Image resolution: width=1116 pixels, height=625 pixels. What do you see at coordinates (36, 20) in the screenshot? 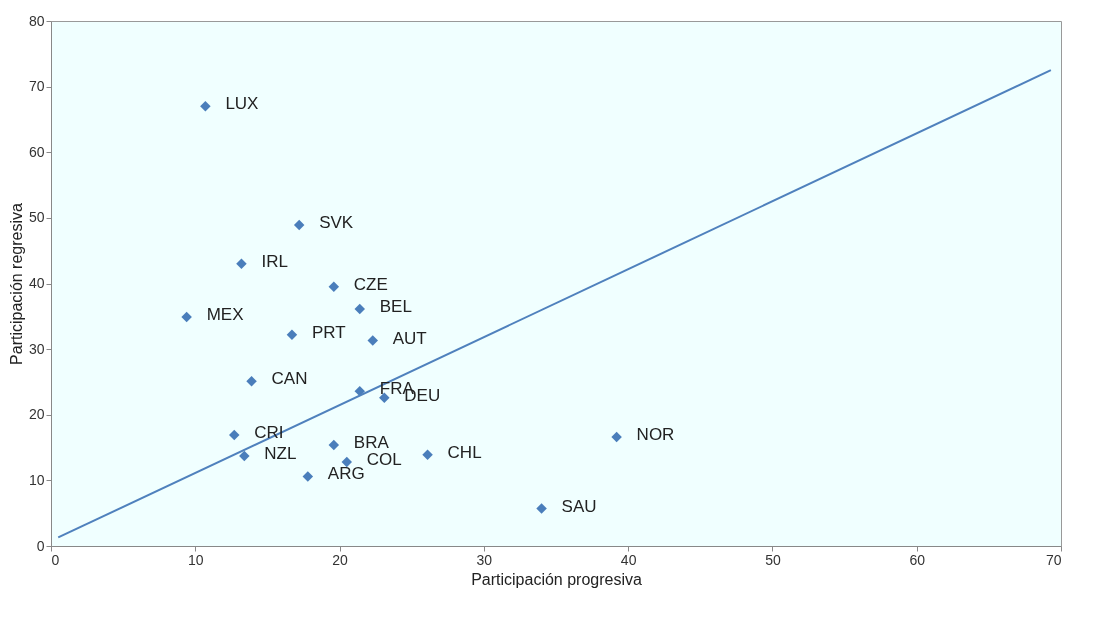
I see `y-tick-label: 80` at bounding box center [36, 20].